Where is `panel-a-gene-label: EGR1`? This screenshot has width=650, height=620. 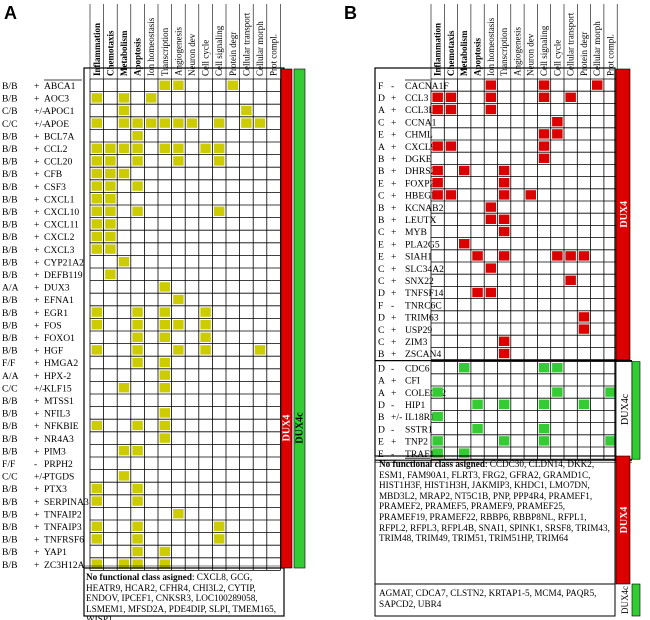 panel-a-gene-label: EGR1 is located at coordinates (56, 313).